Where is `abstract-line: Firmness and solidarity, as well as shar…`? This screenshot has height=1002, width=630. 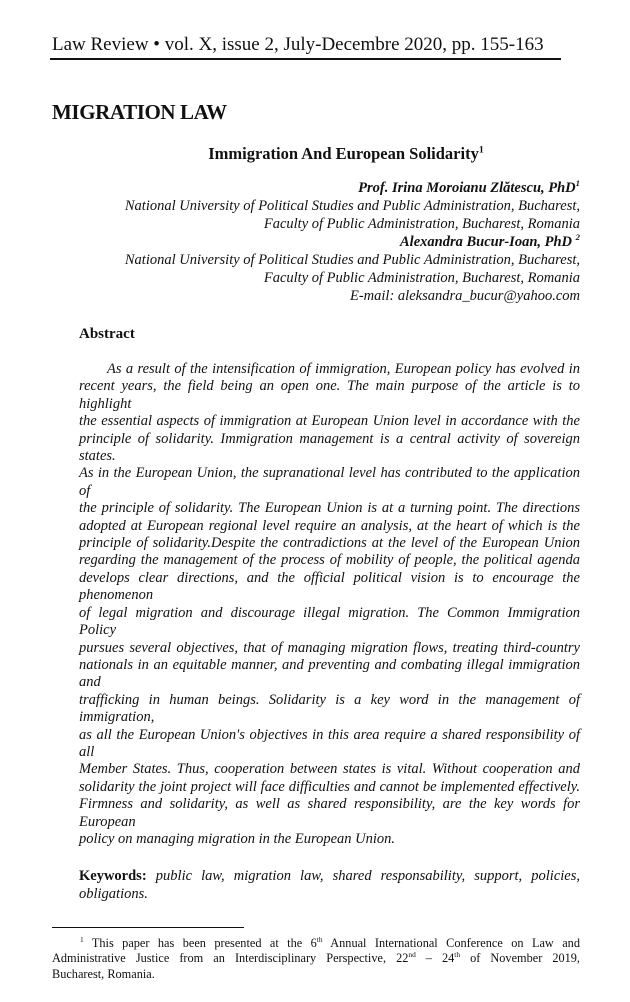 abstract-line: Firmness and solidarity, as well as shar… is located at coordinates (329, 813).